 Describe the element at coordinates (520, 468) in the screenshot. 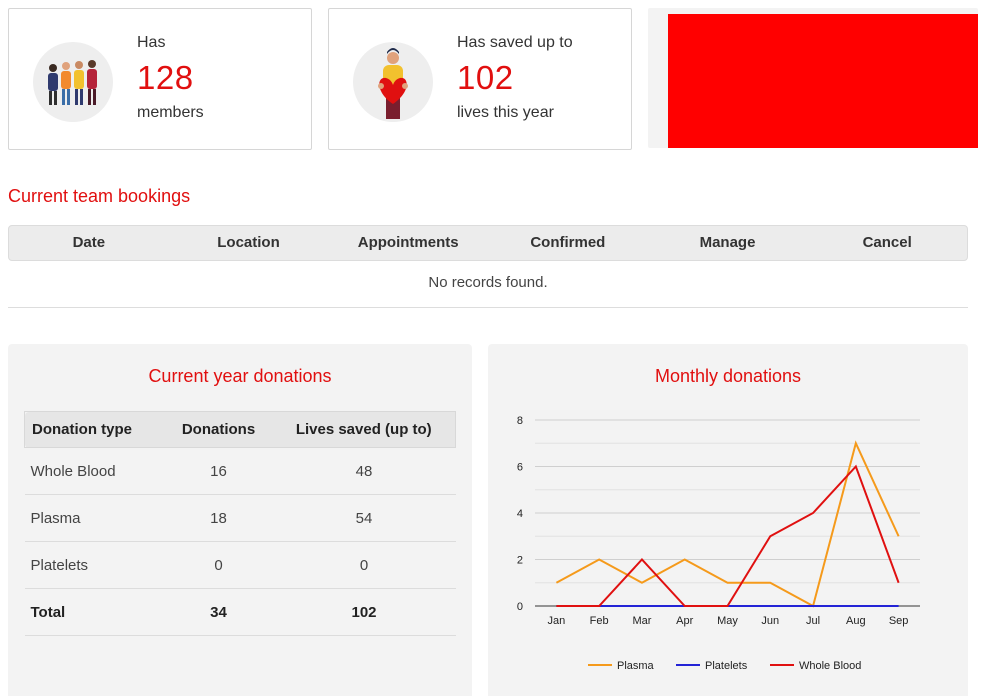

I see `y-tick-label: 6` at that location.